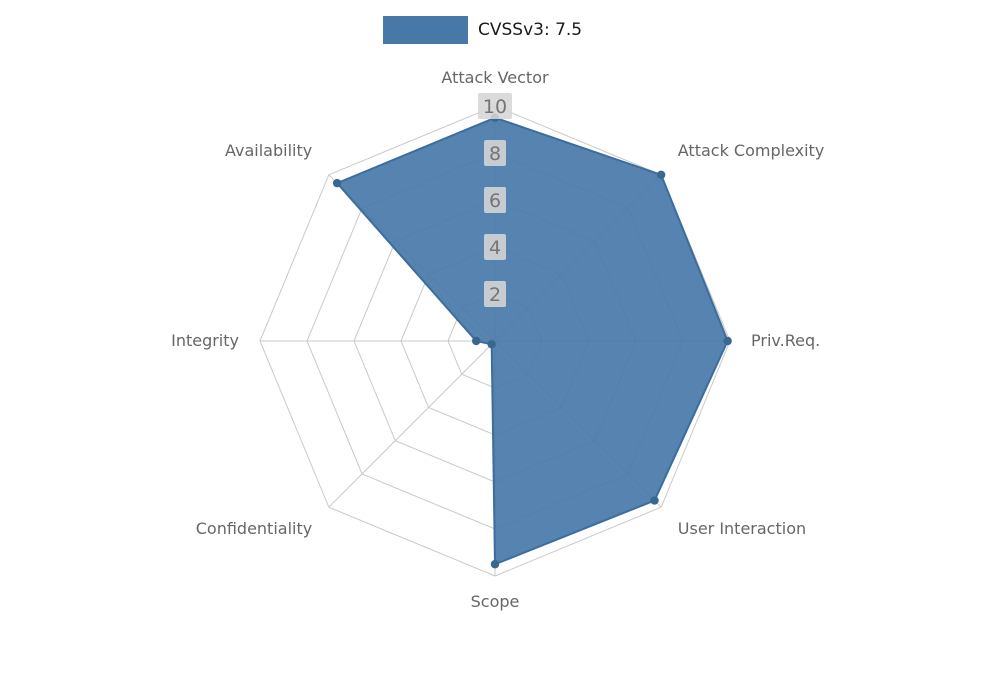 The width and height of the screenshot is (1000, 700). I want to click on legend: CVSSv3: 7.5, so click(482, 30).